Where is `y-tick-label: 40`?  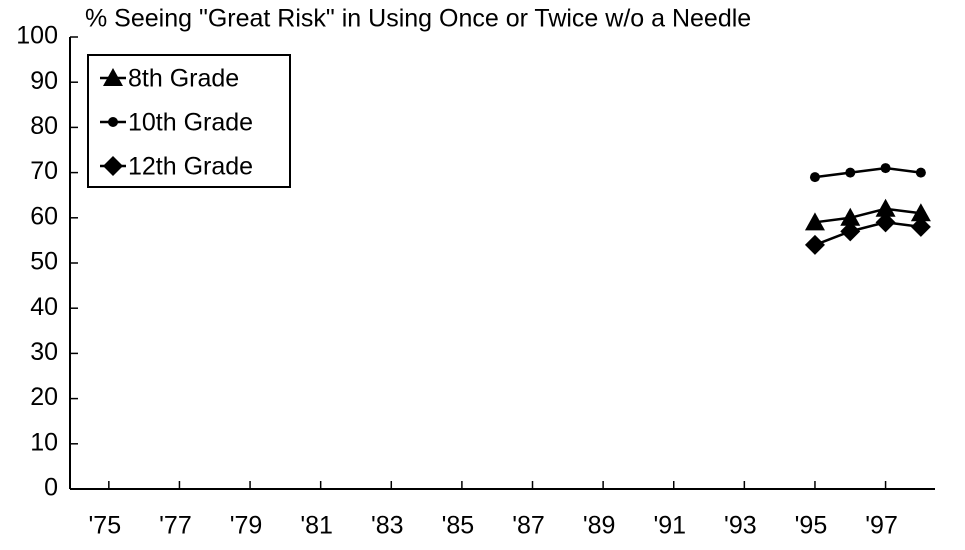 y-tick-label: 40 is located at coordinates (44, 307).